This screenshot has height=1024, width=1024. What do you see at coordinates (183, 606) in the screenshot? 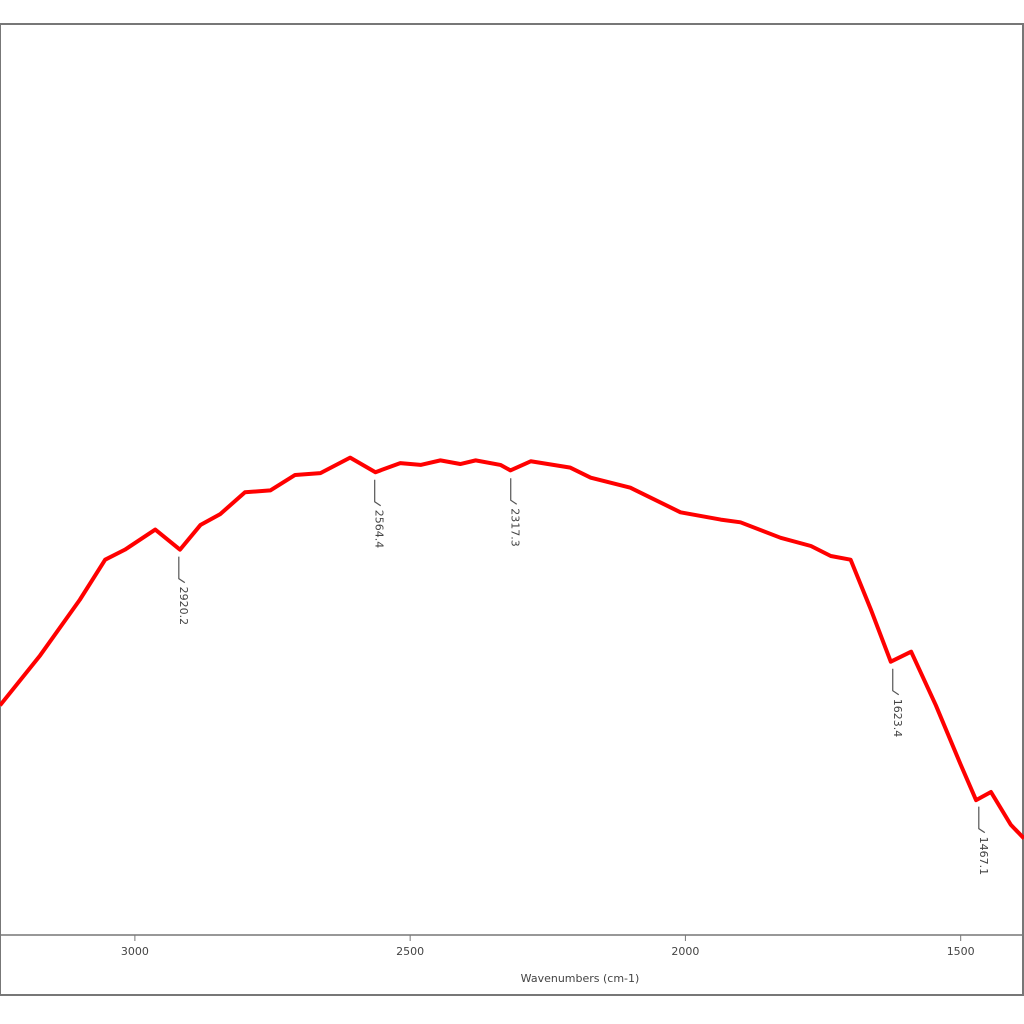
I see `peak-label: 2920.2` at bounding box center [183, 606].